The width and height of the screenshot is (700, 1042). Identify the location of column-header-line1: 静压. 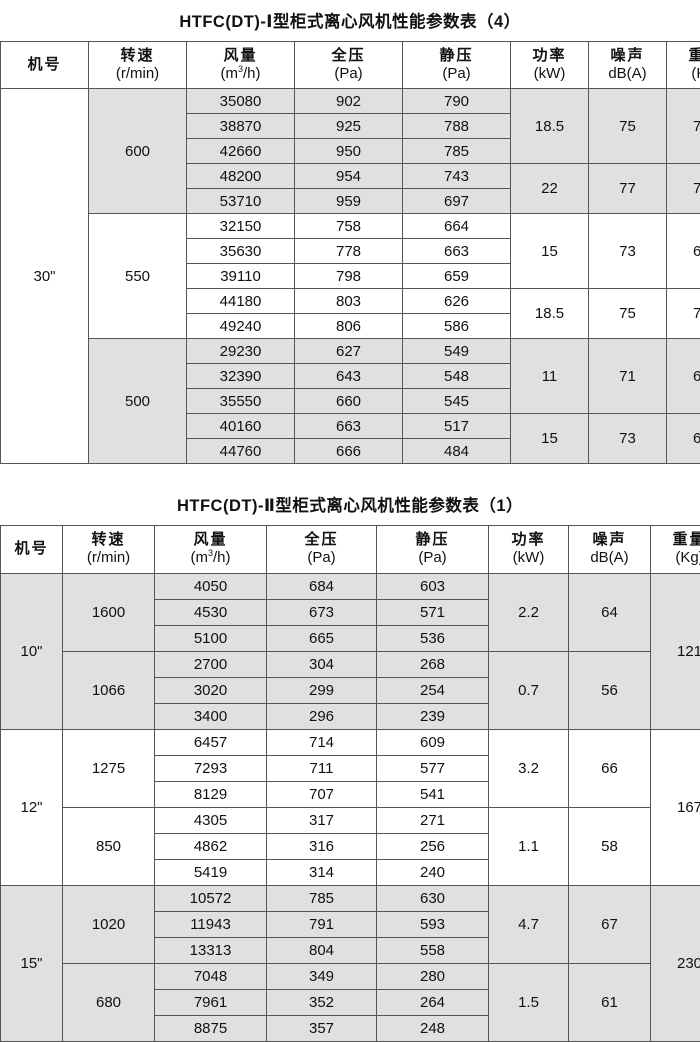
(432, 540).